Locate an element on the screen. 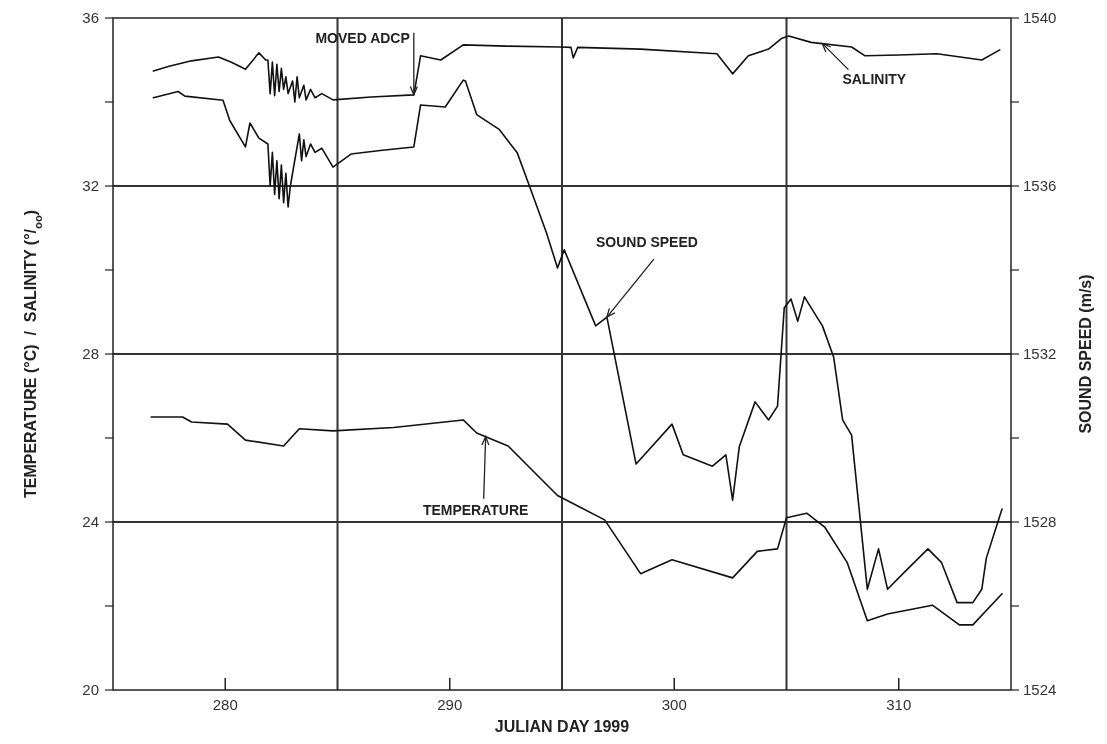 The height and width of the screenshot is (744, 1107). x-tick-label: 310 is located at coordinates (899, 704).